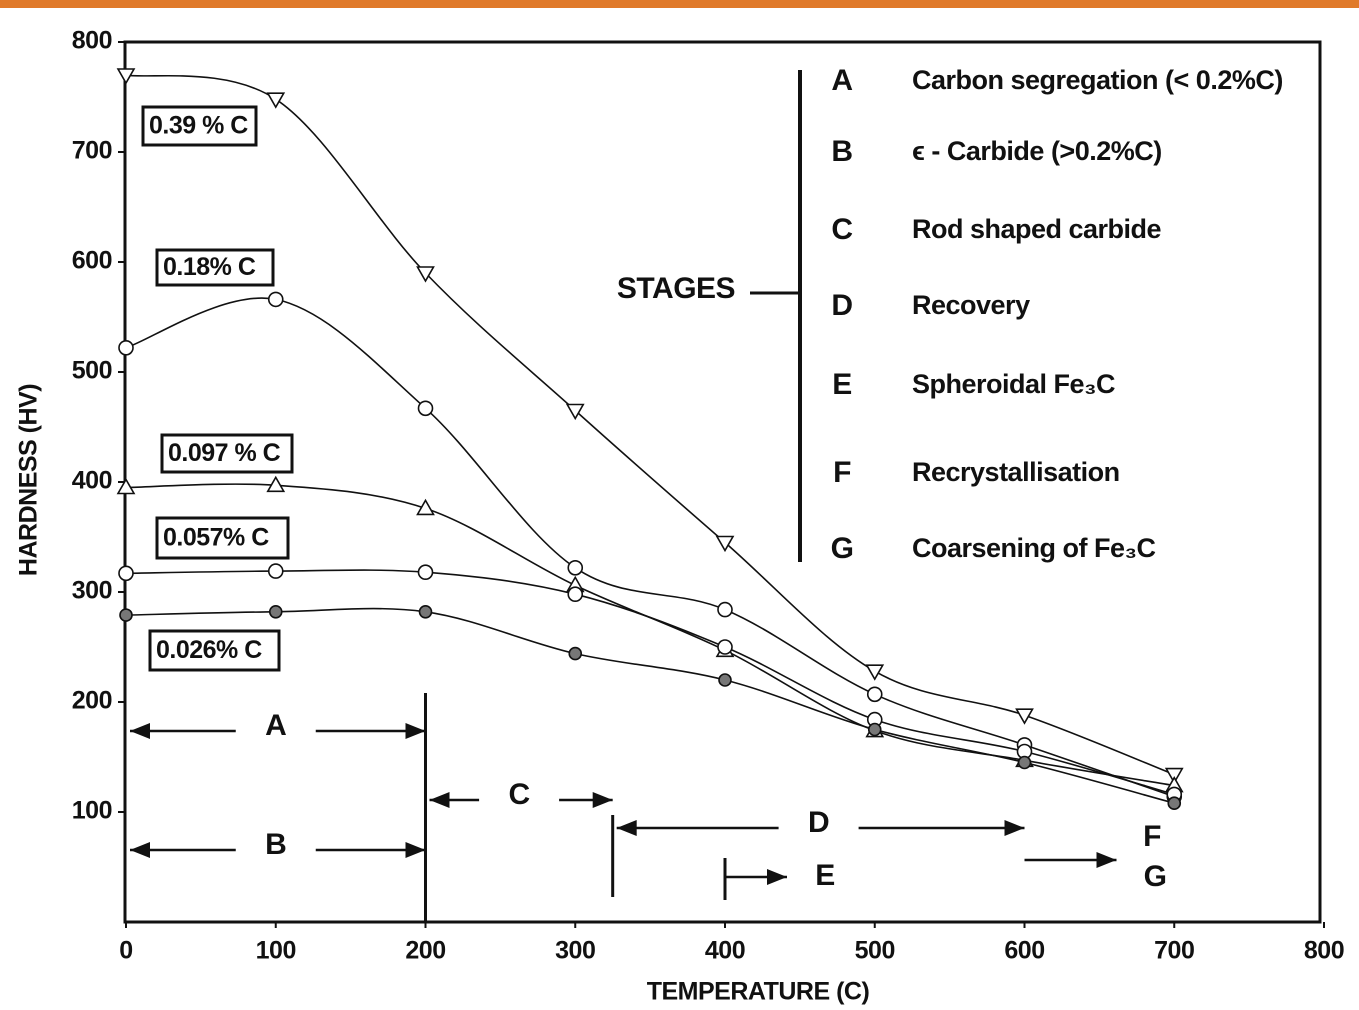  What do you see at coordinates (276, 951) in the screenshot?
I see `x-tick-label: 100` at bounding box center [276, 951].